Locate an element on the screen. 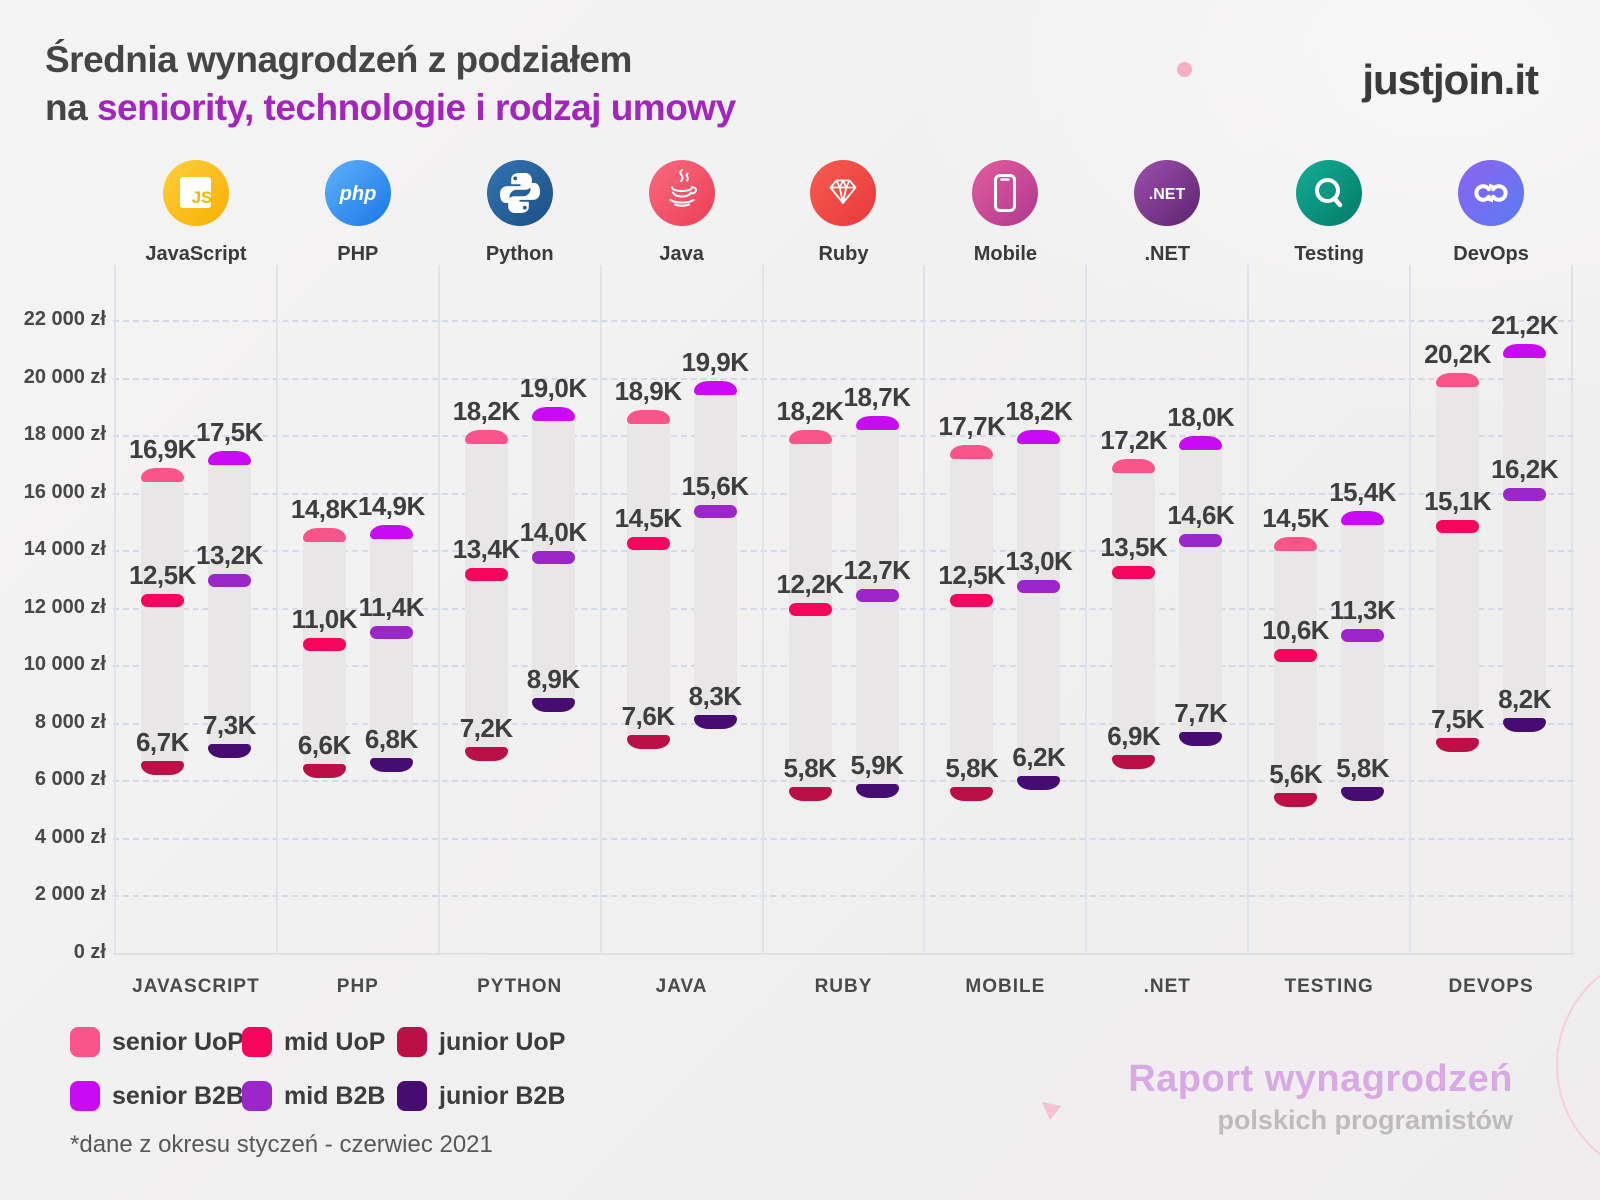  value-label: 7,6K is located at coordinates (648, 716).